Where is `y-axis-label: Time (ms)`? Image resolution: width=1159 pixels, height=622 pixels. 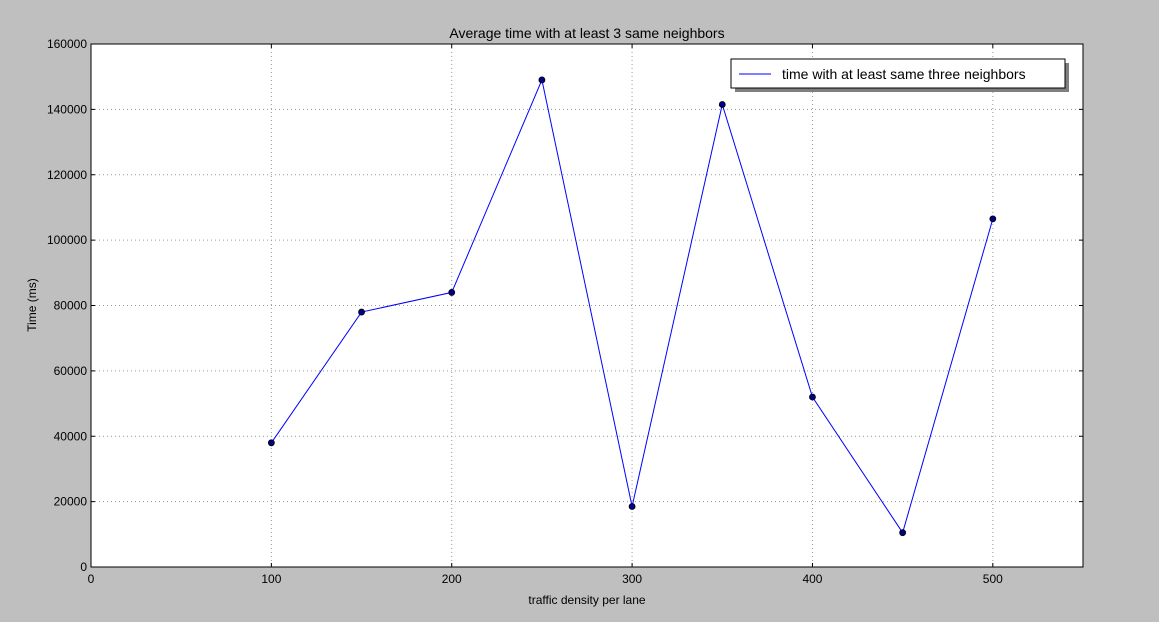
y-axis-label: Time (ms) is located at coordinates (32, 305).